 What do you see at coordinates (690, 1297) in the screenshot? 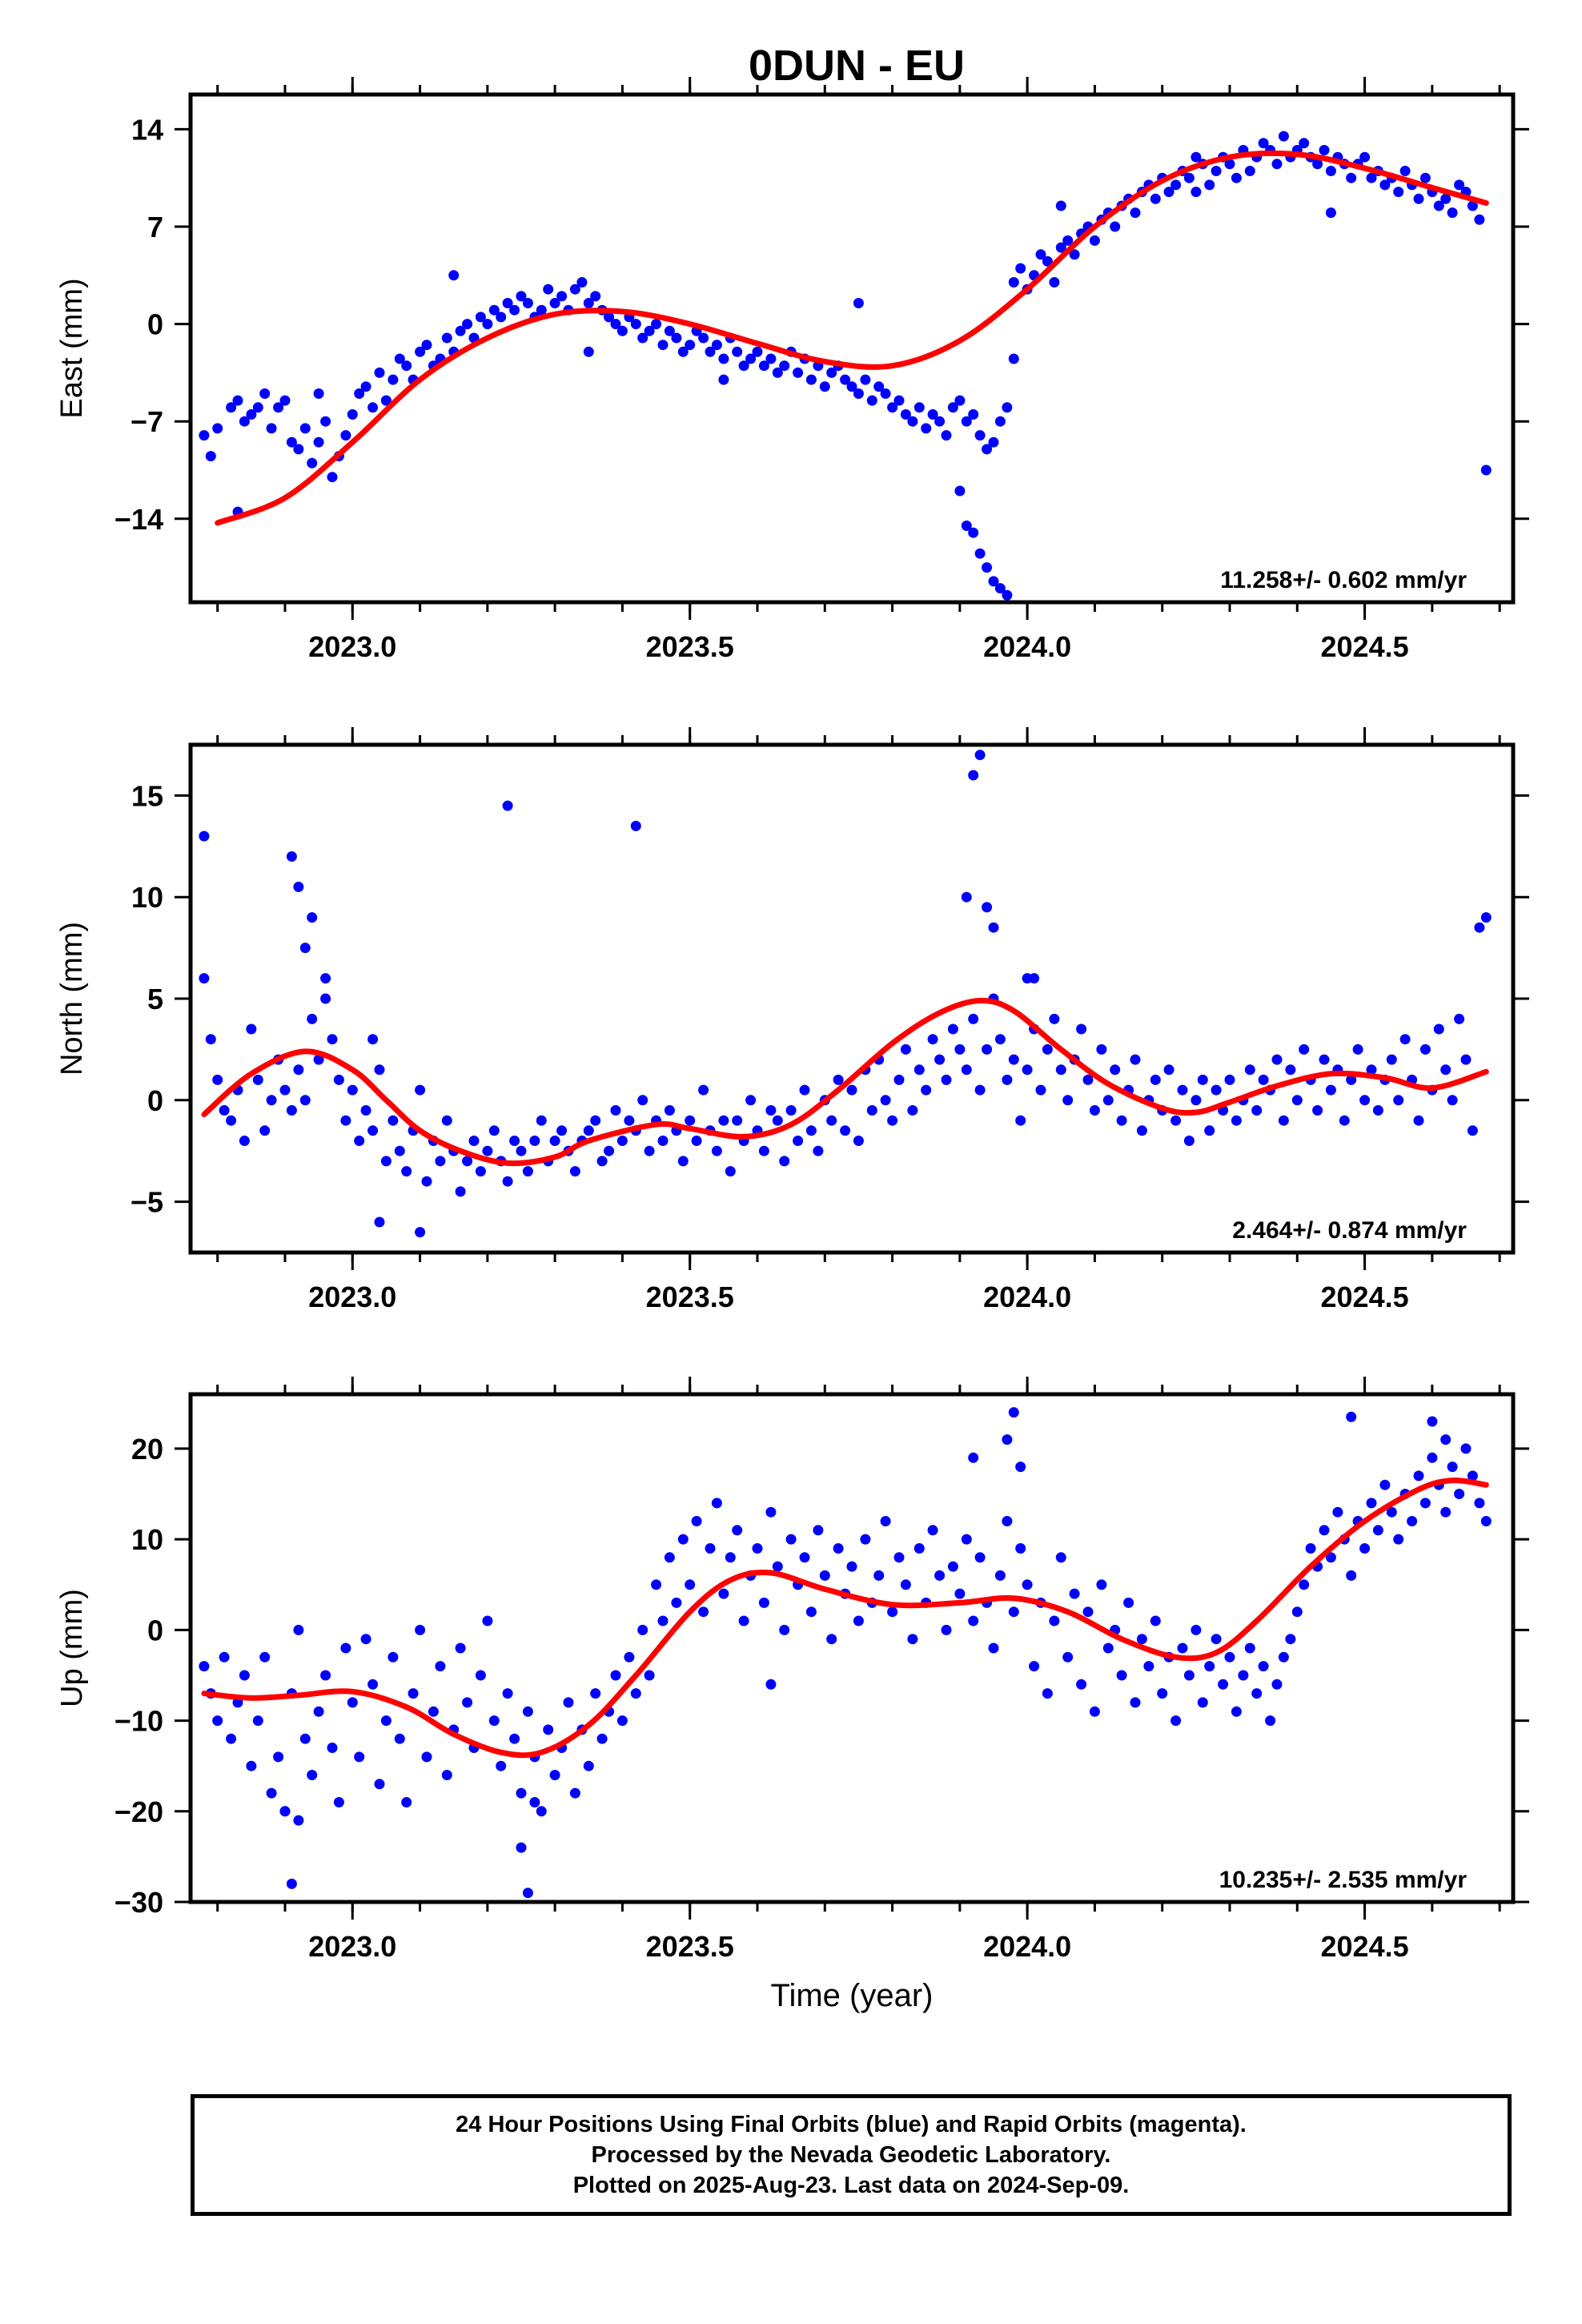
I see `north-x-tick-label: 2023.5` at bounding box center [690, 1297].